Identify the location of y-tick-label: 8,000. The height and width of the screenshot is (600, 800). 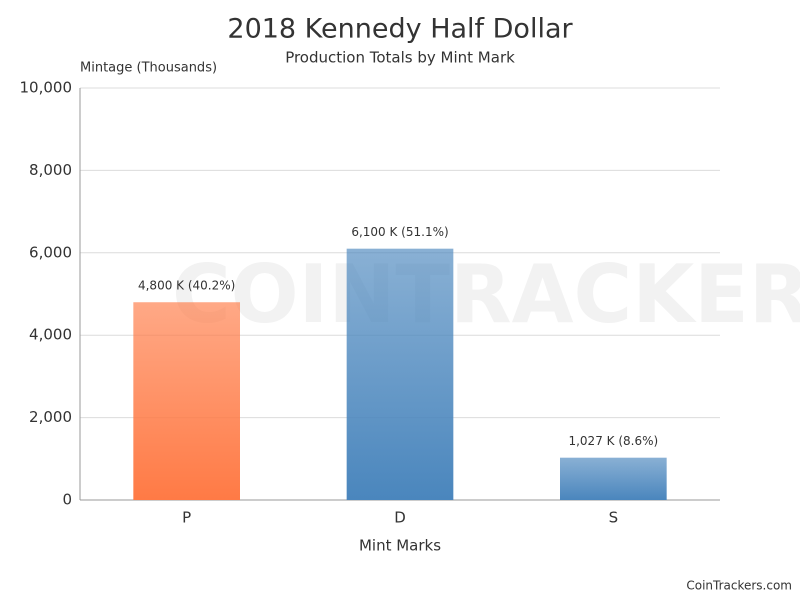
(50, 170).